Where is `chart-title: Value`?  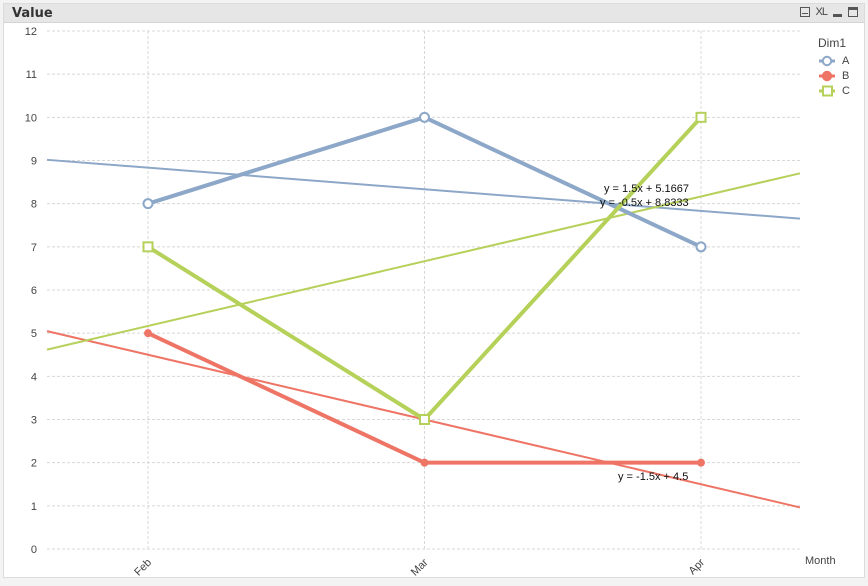 chart-title: Value is located at coordinates (32, 13).